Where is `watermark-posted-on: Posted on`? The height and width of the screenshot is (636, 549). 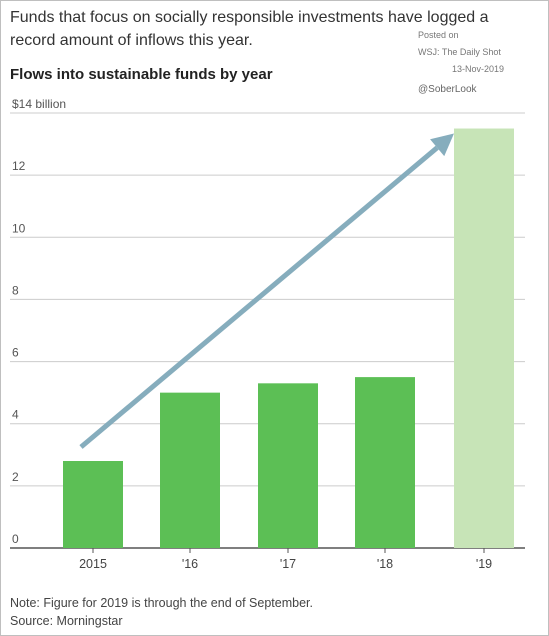
watermark-posted-on: Posted on is located at coordinates (438, 35).